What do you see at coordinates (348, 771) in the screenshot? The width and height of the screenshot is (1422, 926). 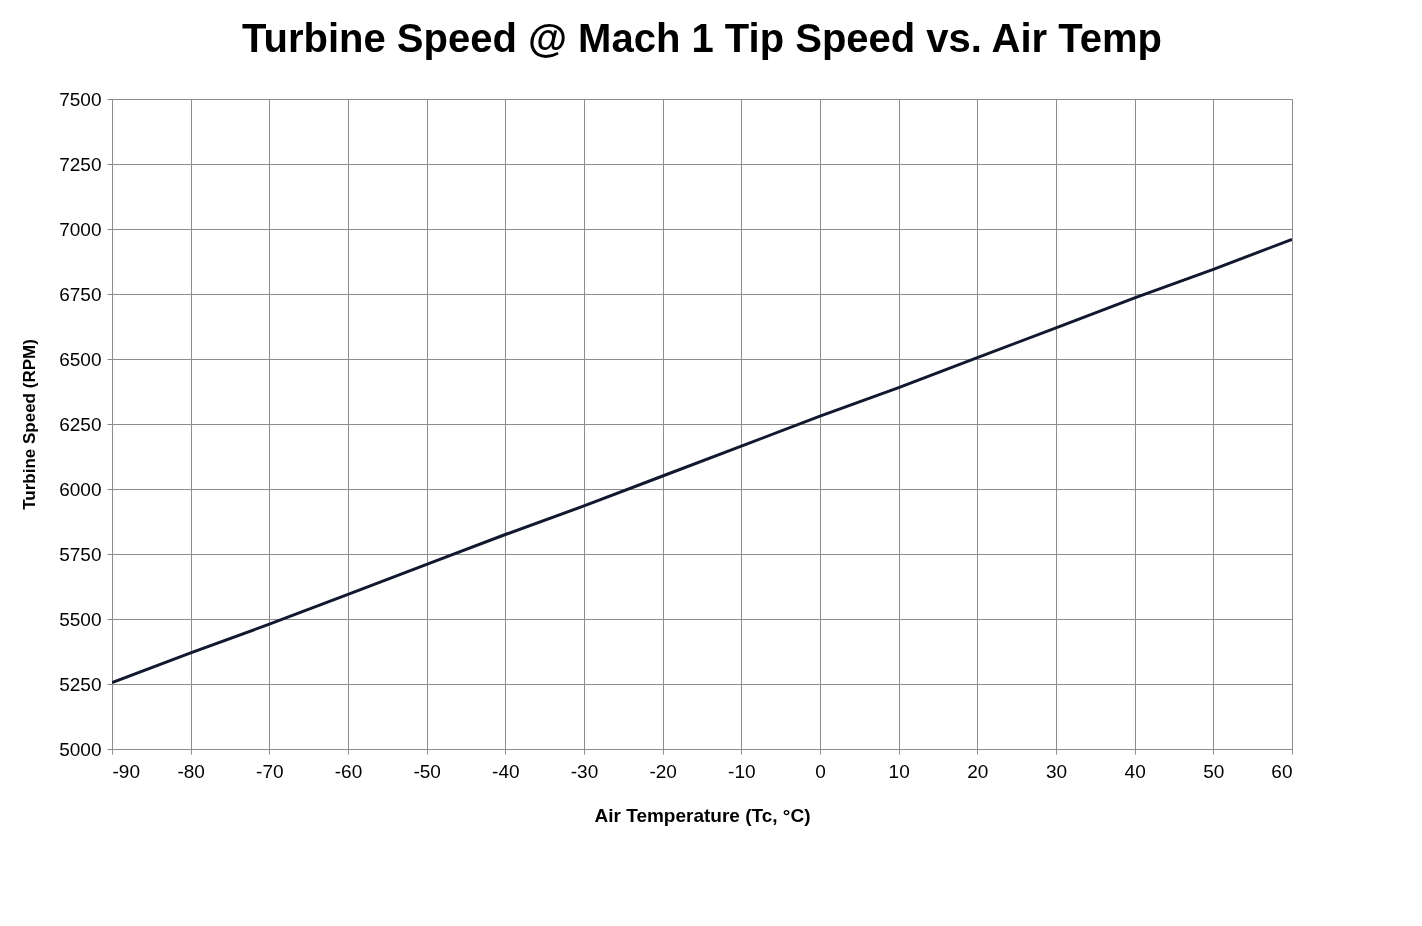 I see `x-tick-label: -60` at bounding box center [348, 771].